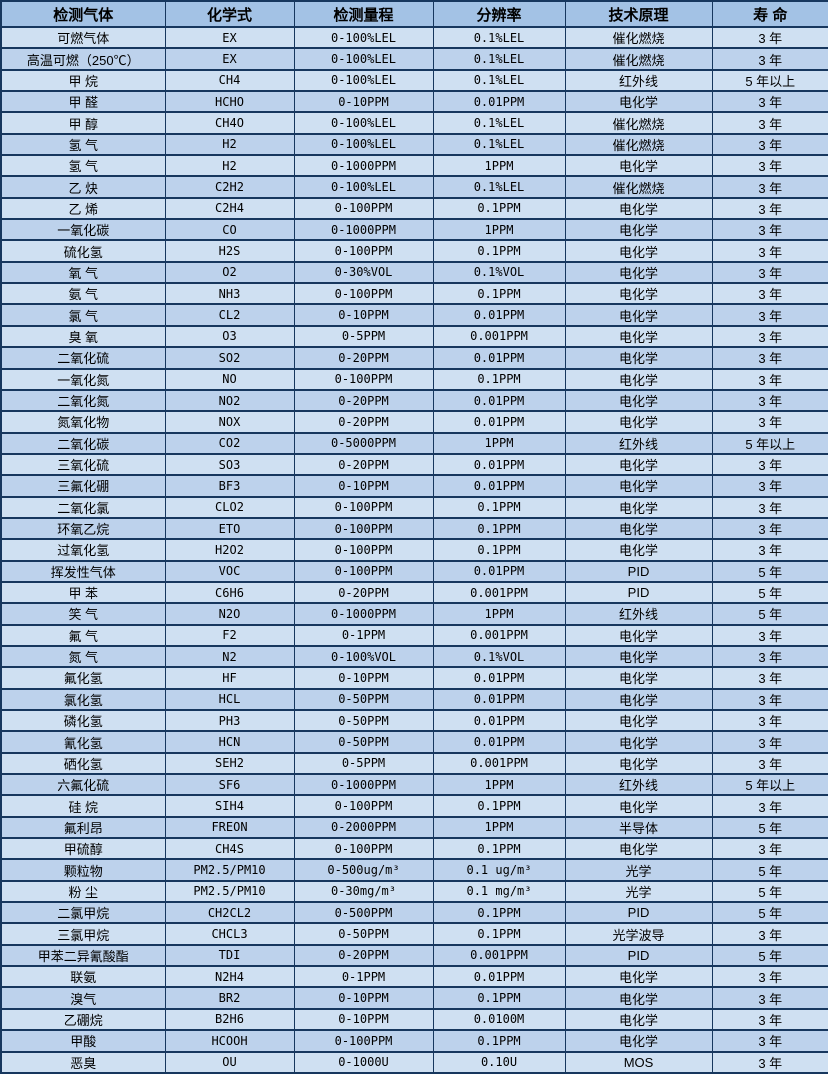 The height and width of the screenshot is (1074, 828). What do you see at coordinates (83, 955) in the screenshot?
I see `cell-gas: 甲苯二异氰酸酯` at bounding box center [83, 955].